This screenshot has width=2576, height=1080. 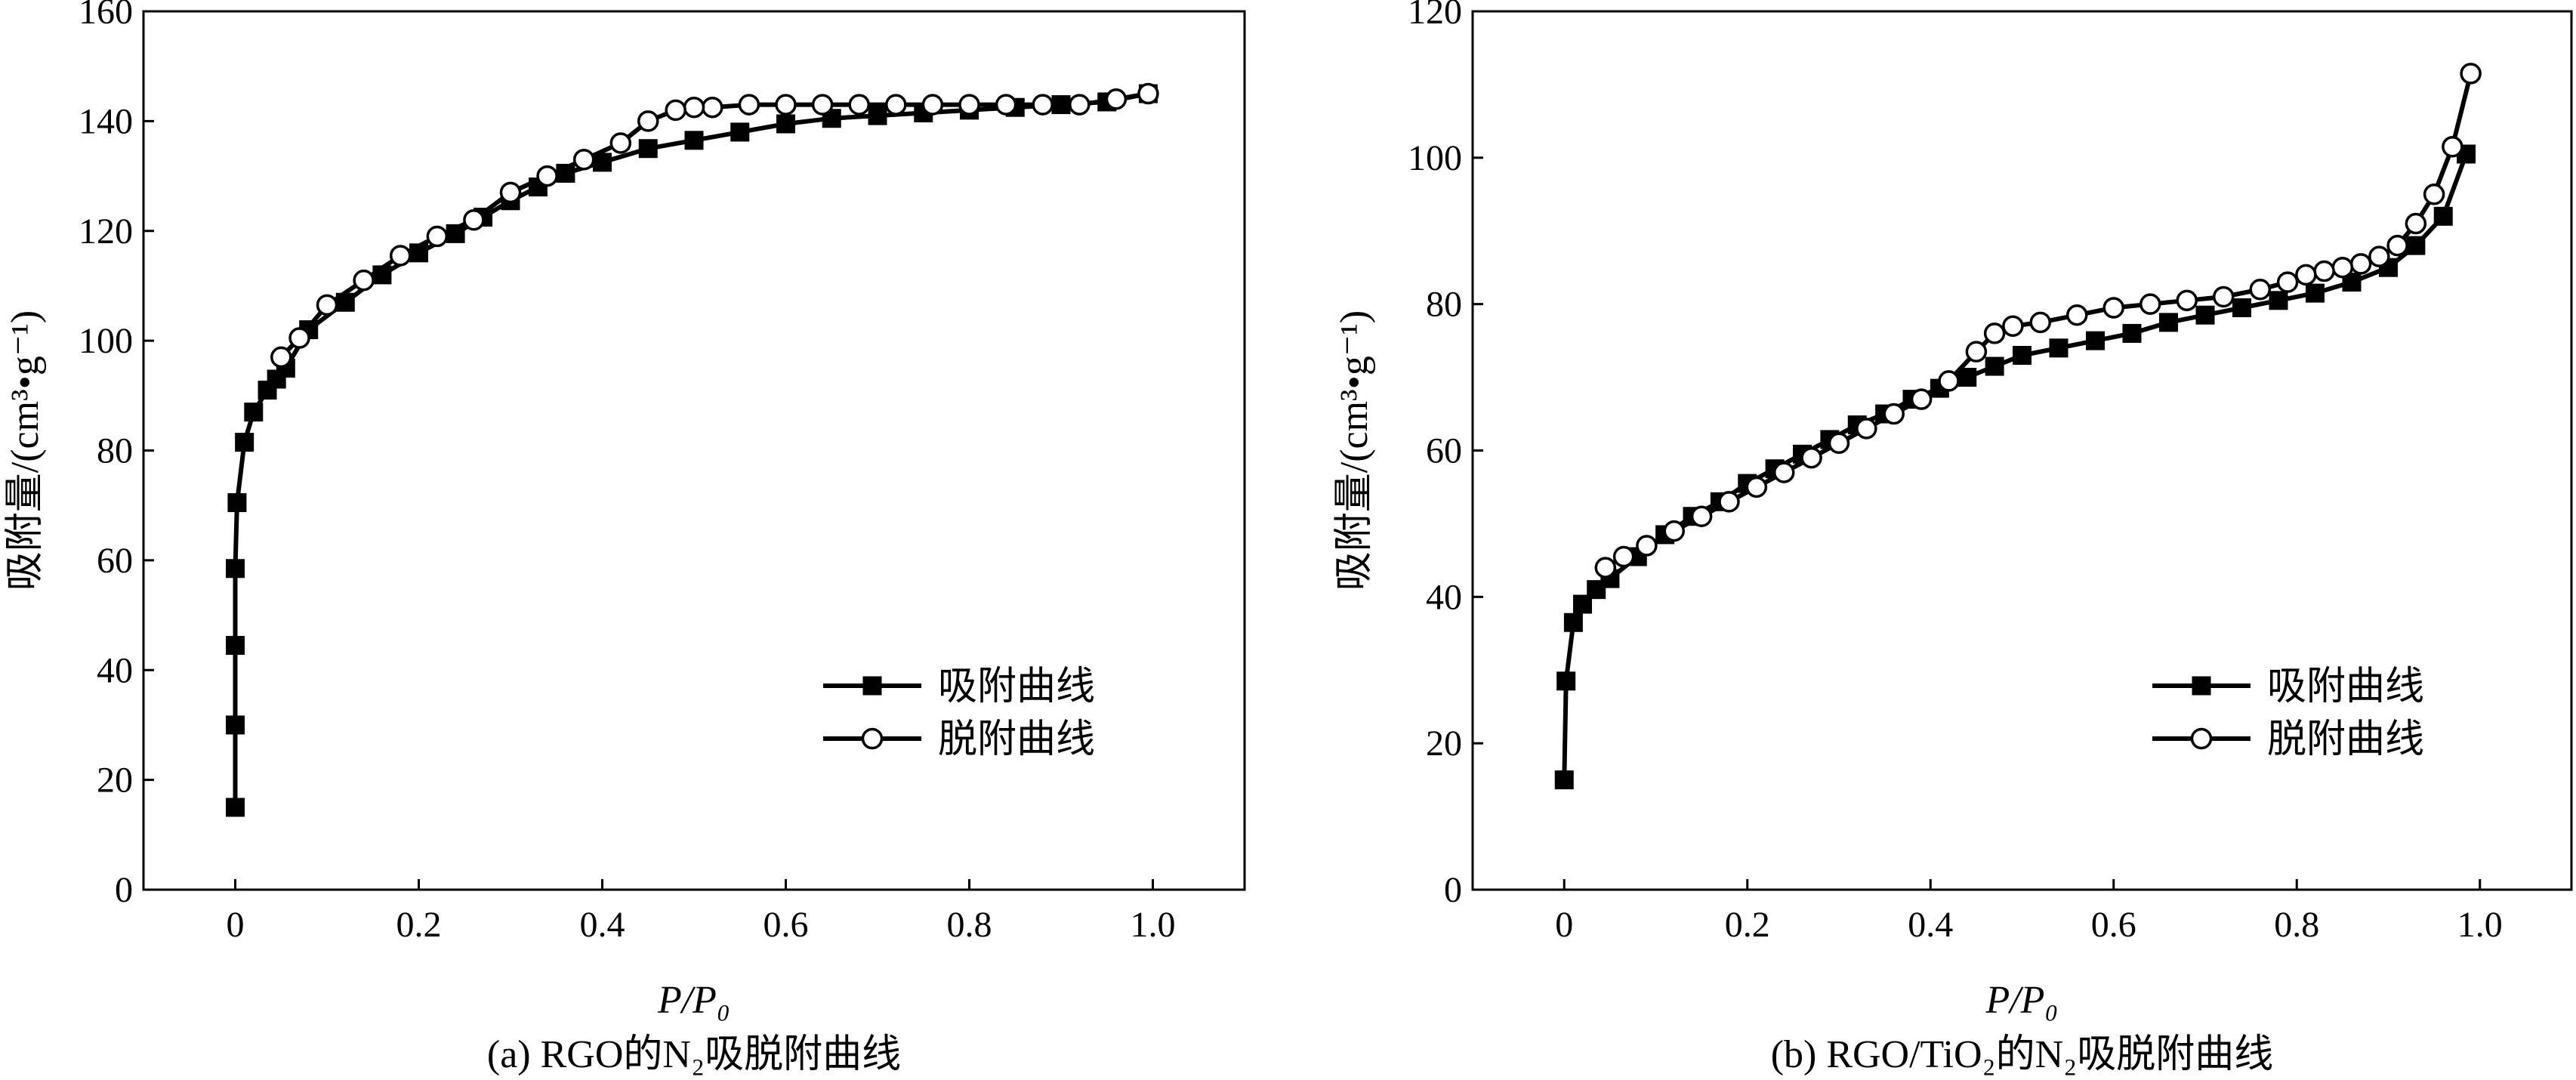 I want to click on x-tick-label: 0.6, so click(x=2113, y=925).